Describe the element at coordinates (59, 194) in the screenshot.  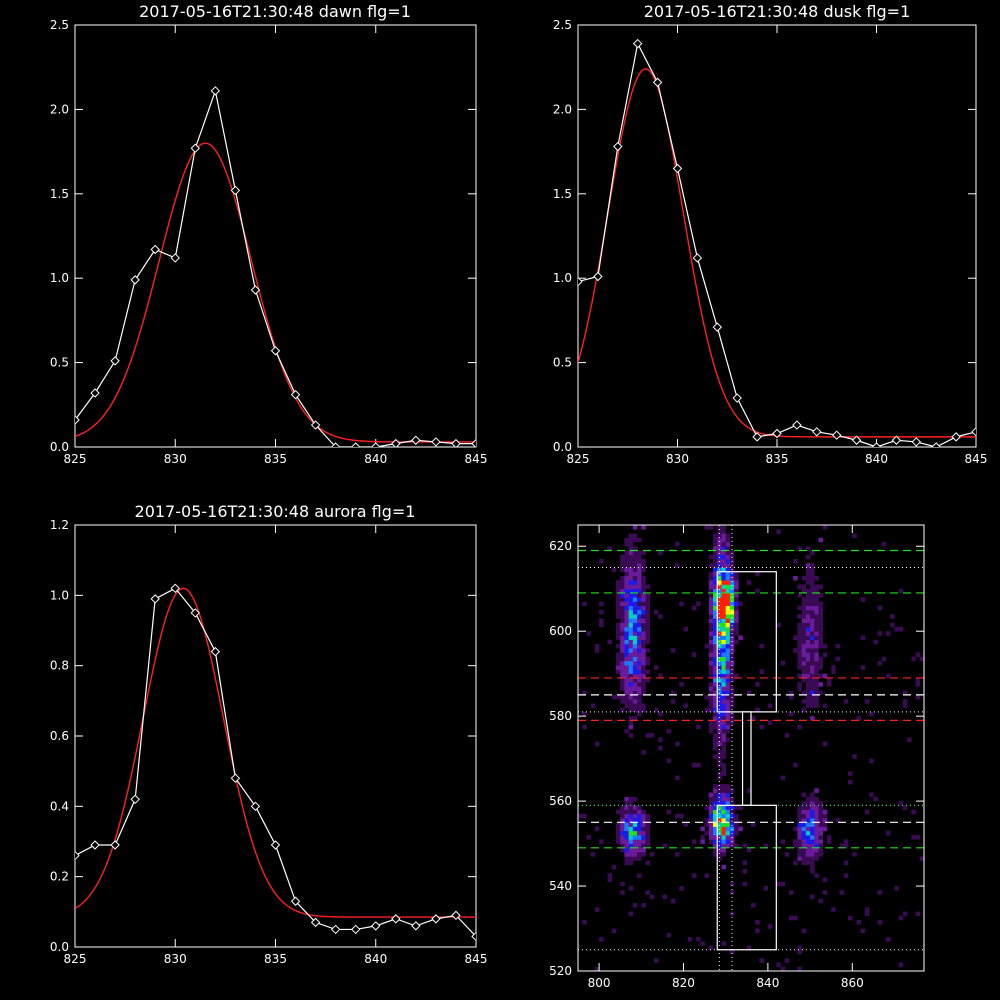
I see `dawn-ytick-label: 1.5` at that location.